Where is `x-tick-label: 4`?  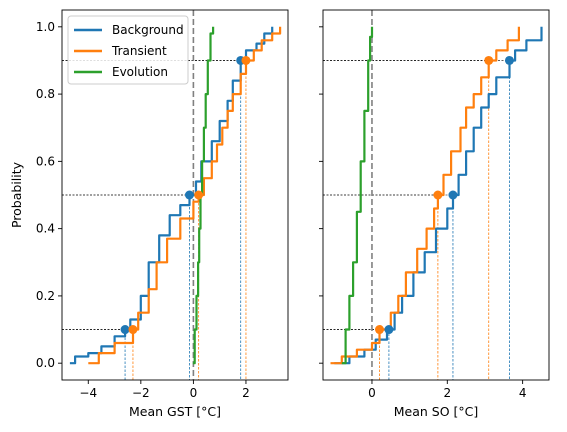 x-tick-label: 4 is located at coordinates (523, 393).